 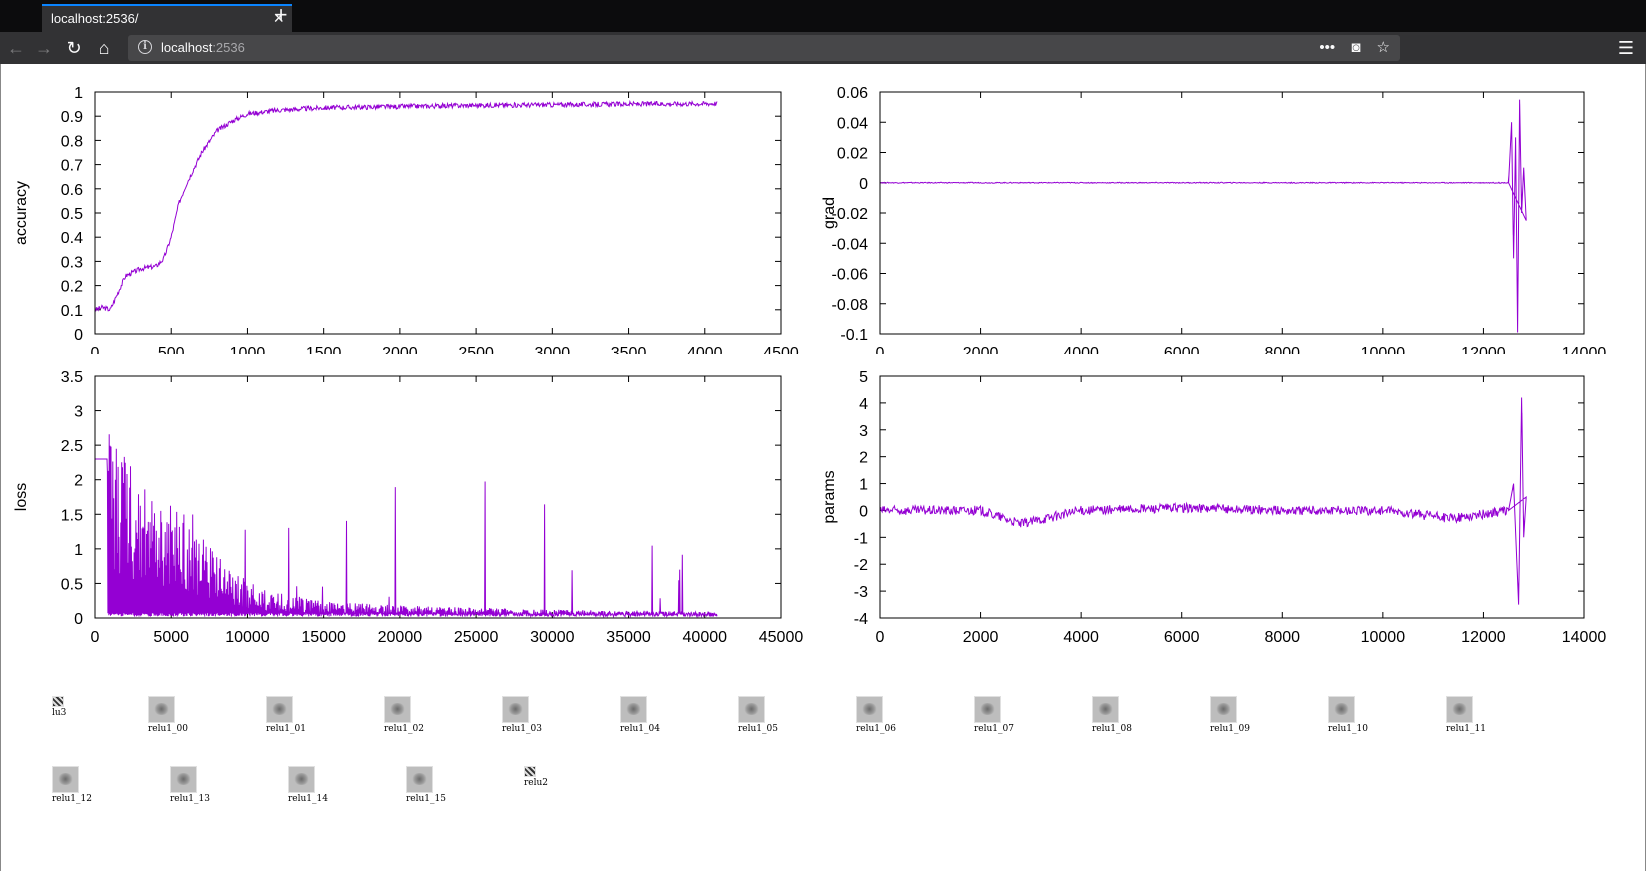 I want to click on y-tick-label: 0.5, so click(x=72, y=584).